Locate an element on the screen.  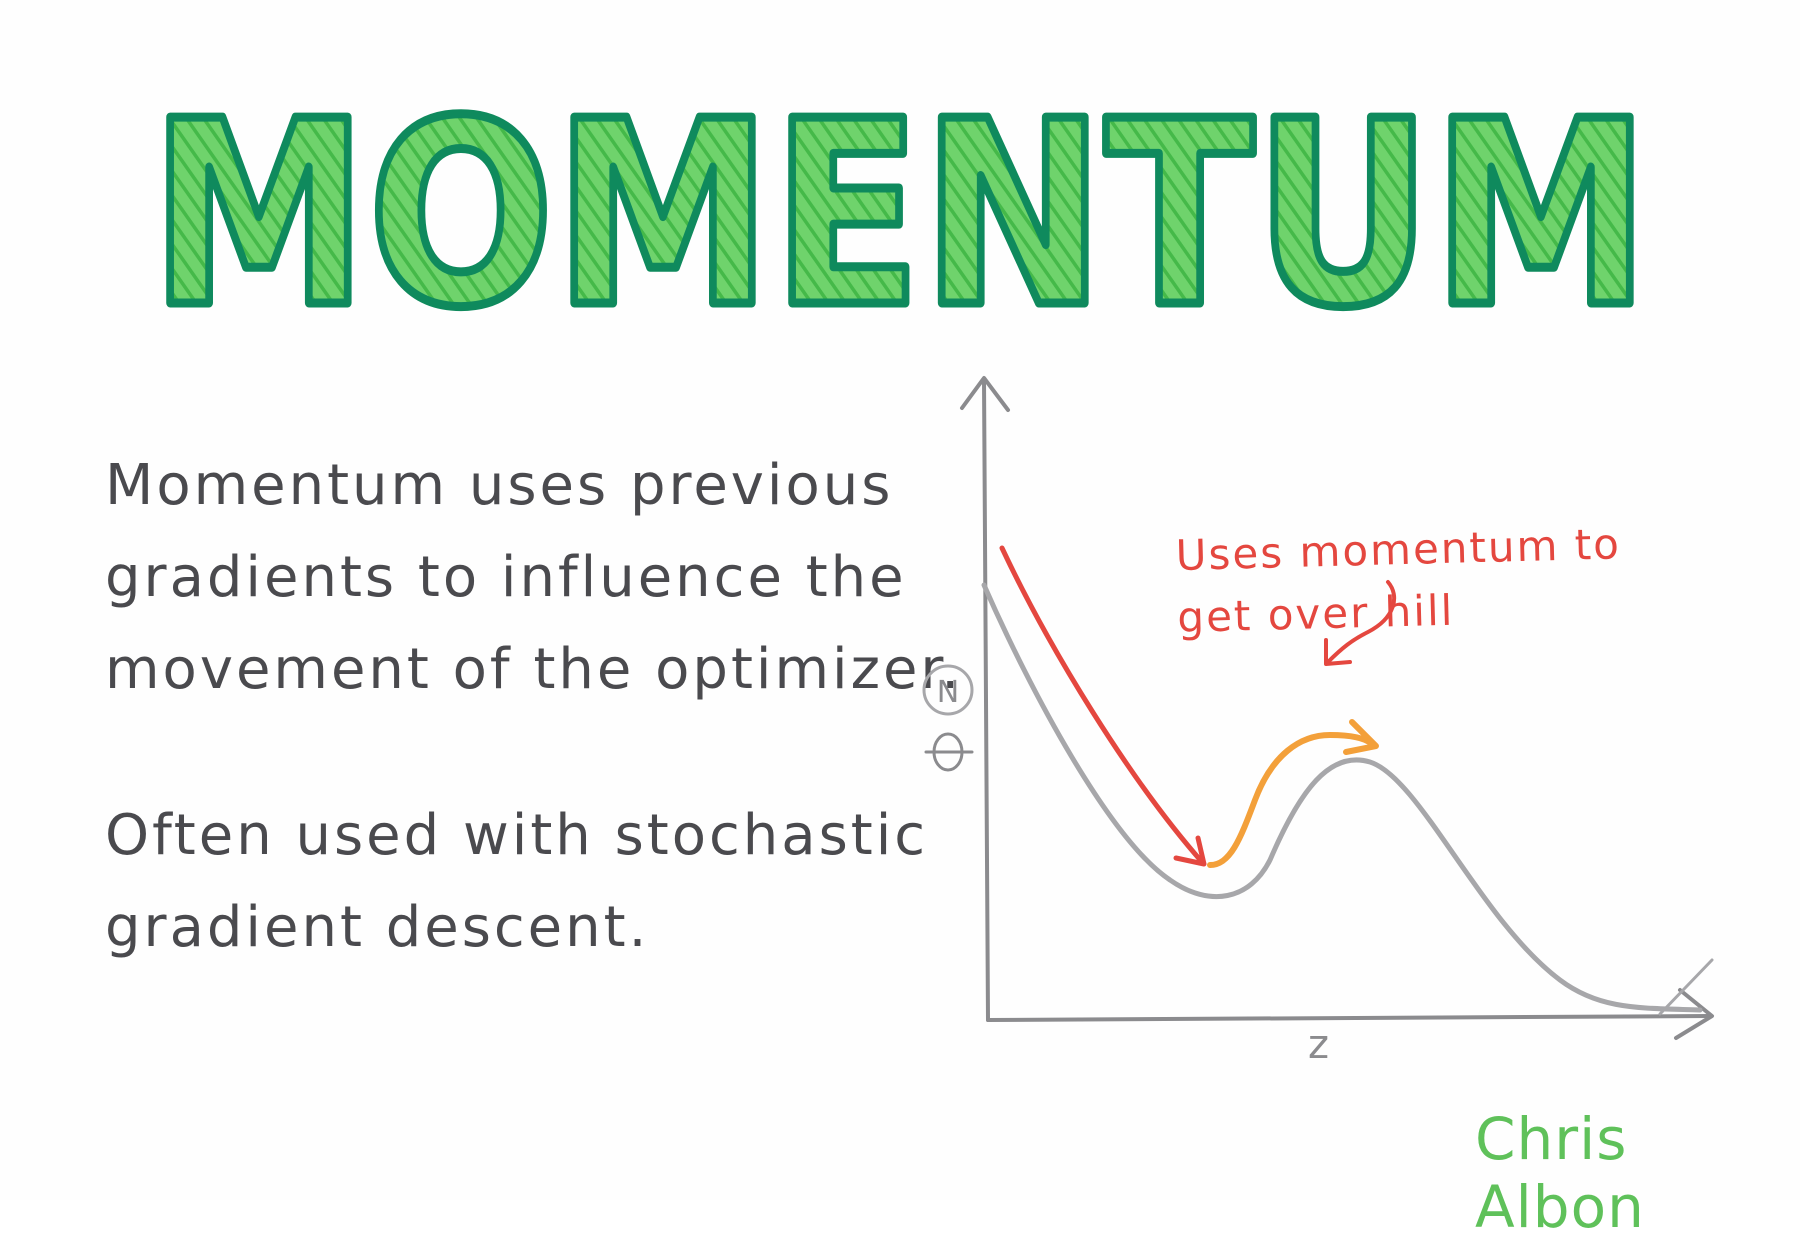
over-hill-arrow is located at coordinates (1291, 799).